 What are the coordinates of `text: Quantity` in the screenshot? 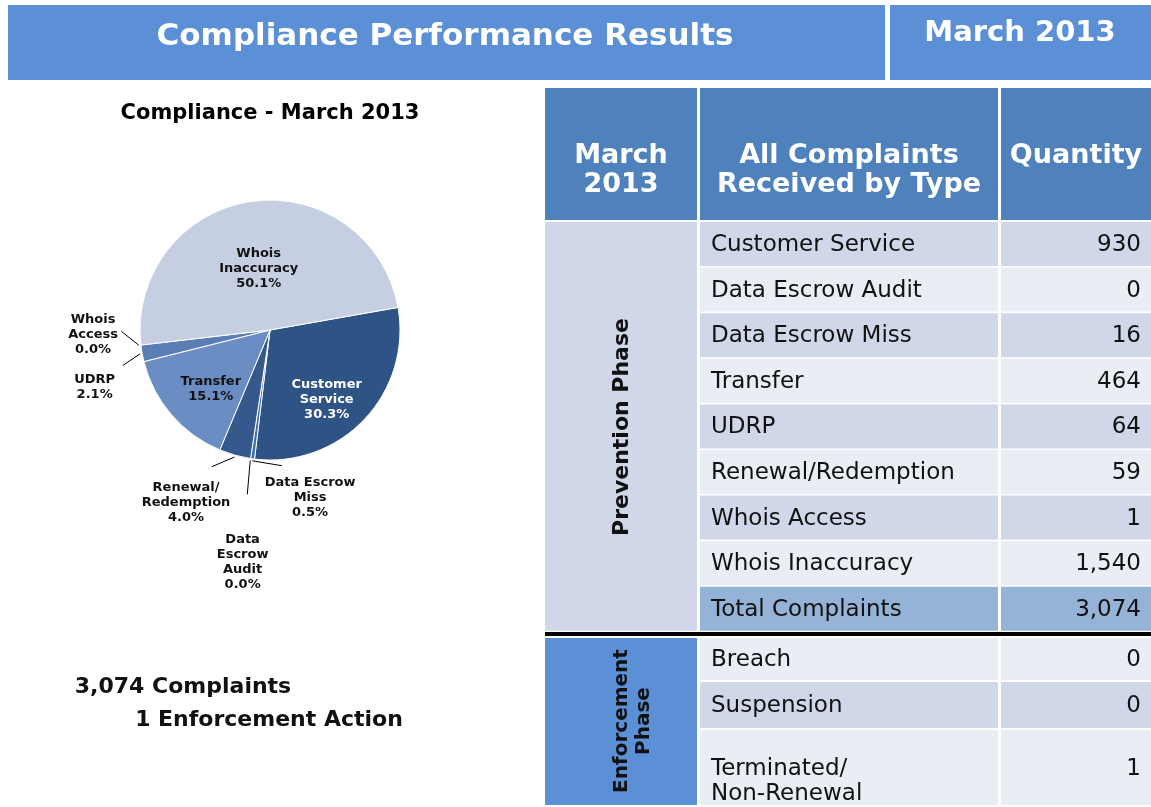 It's located at (1076, 153).